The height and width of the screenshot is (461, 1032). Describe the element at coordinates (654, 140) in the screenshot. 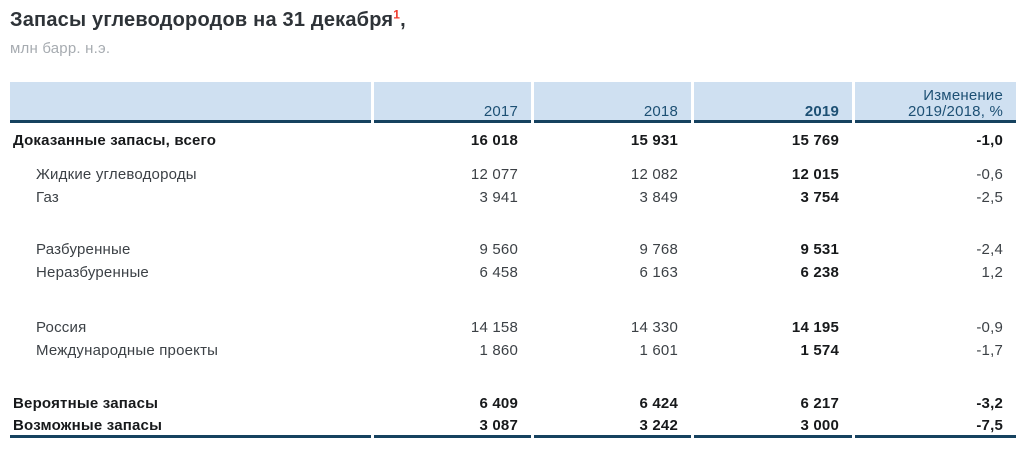

I see `cell-2018: 15 931` at that location.